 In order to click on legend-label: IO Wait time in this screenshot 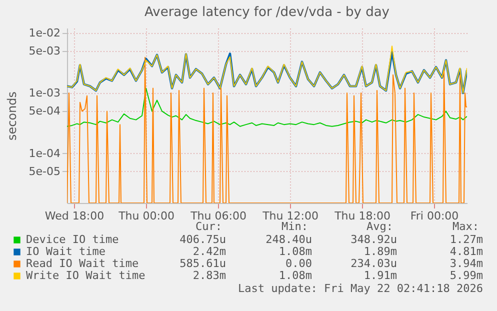, I will do `click(66, 251)`.